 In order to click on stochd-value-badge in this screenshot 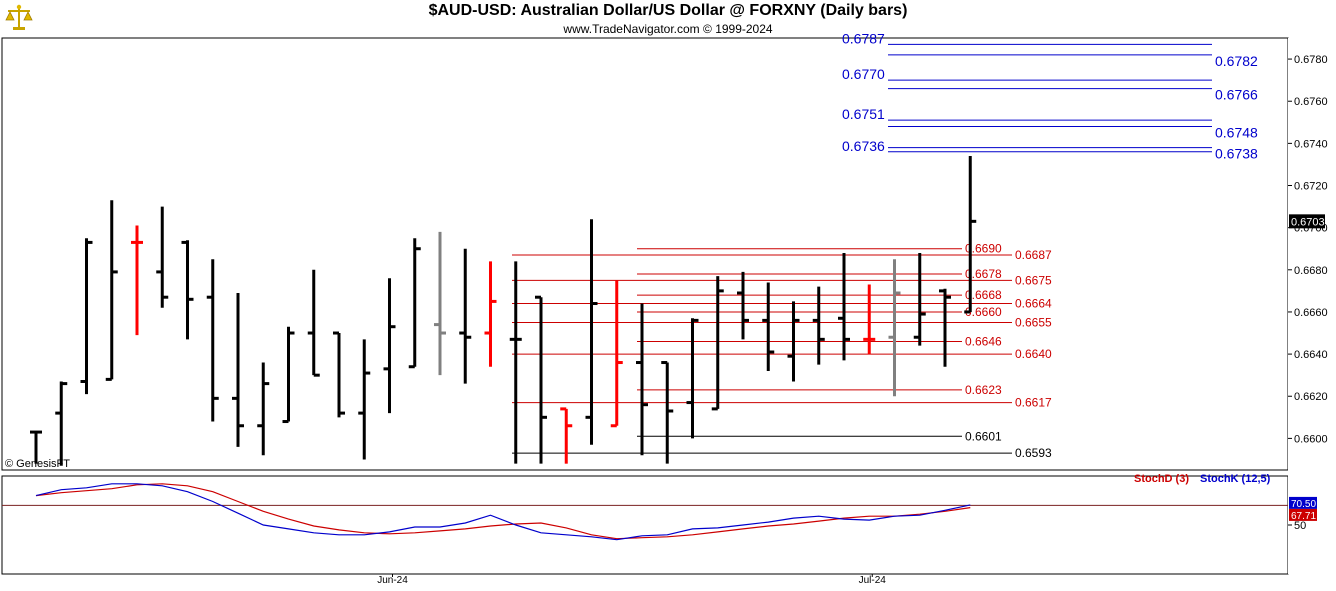, I will do `click(1303, 514)`.